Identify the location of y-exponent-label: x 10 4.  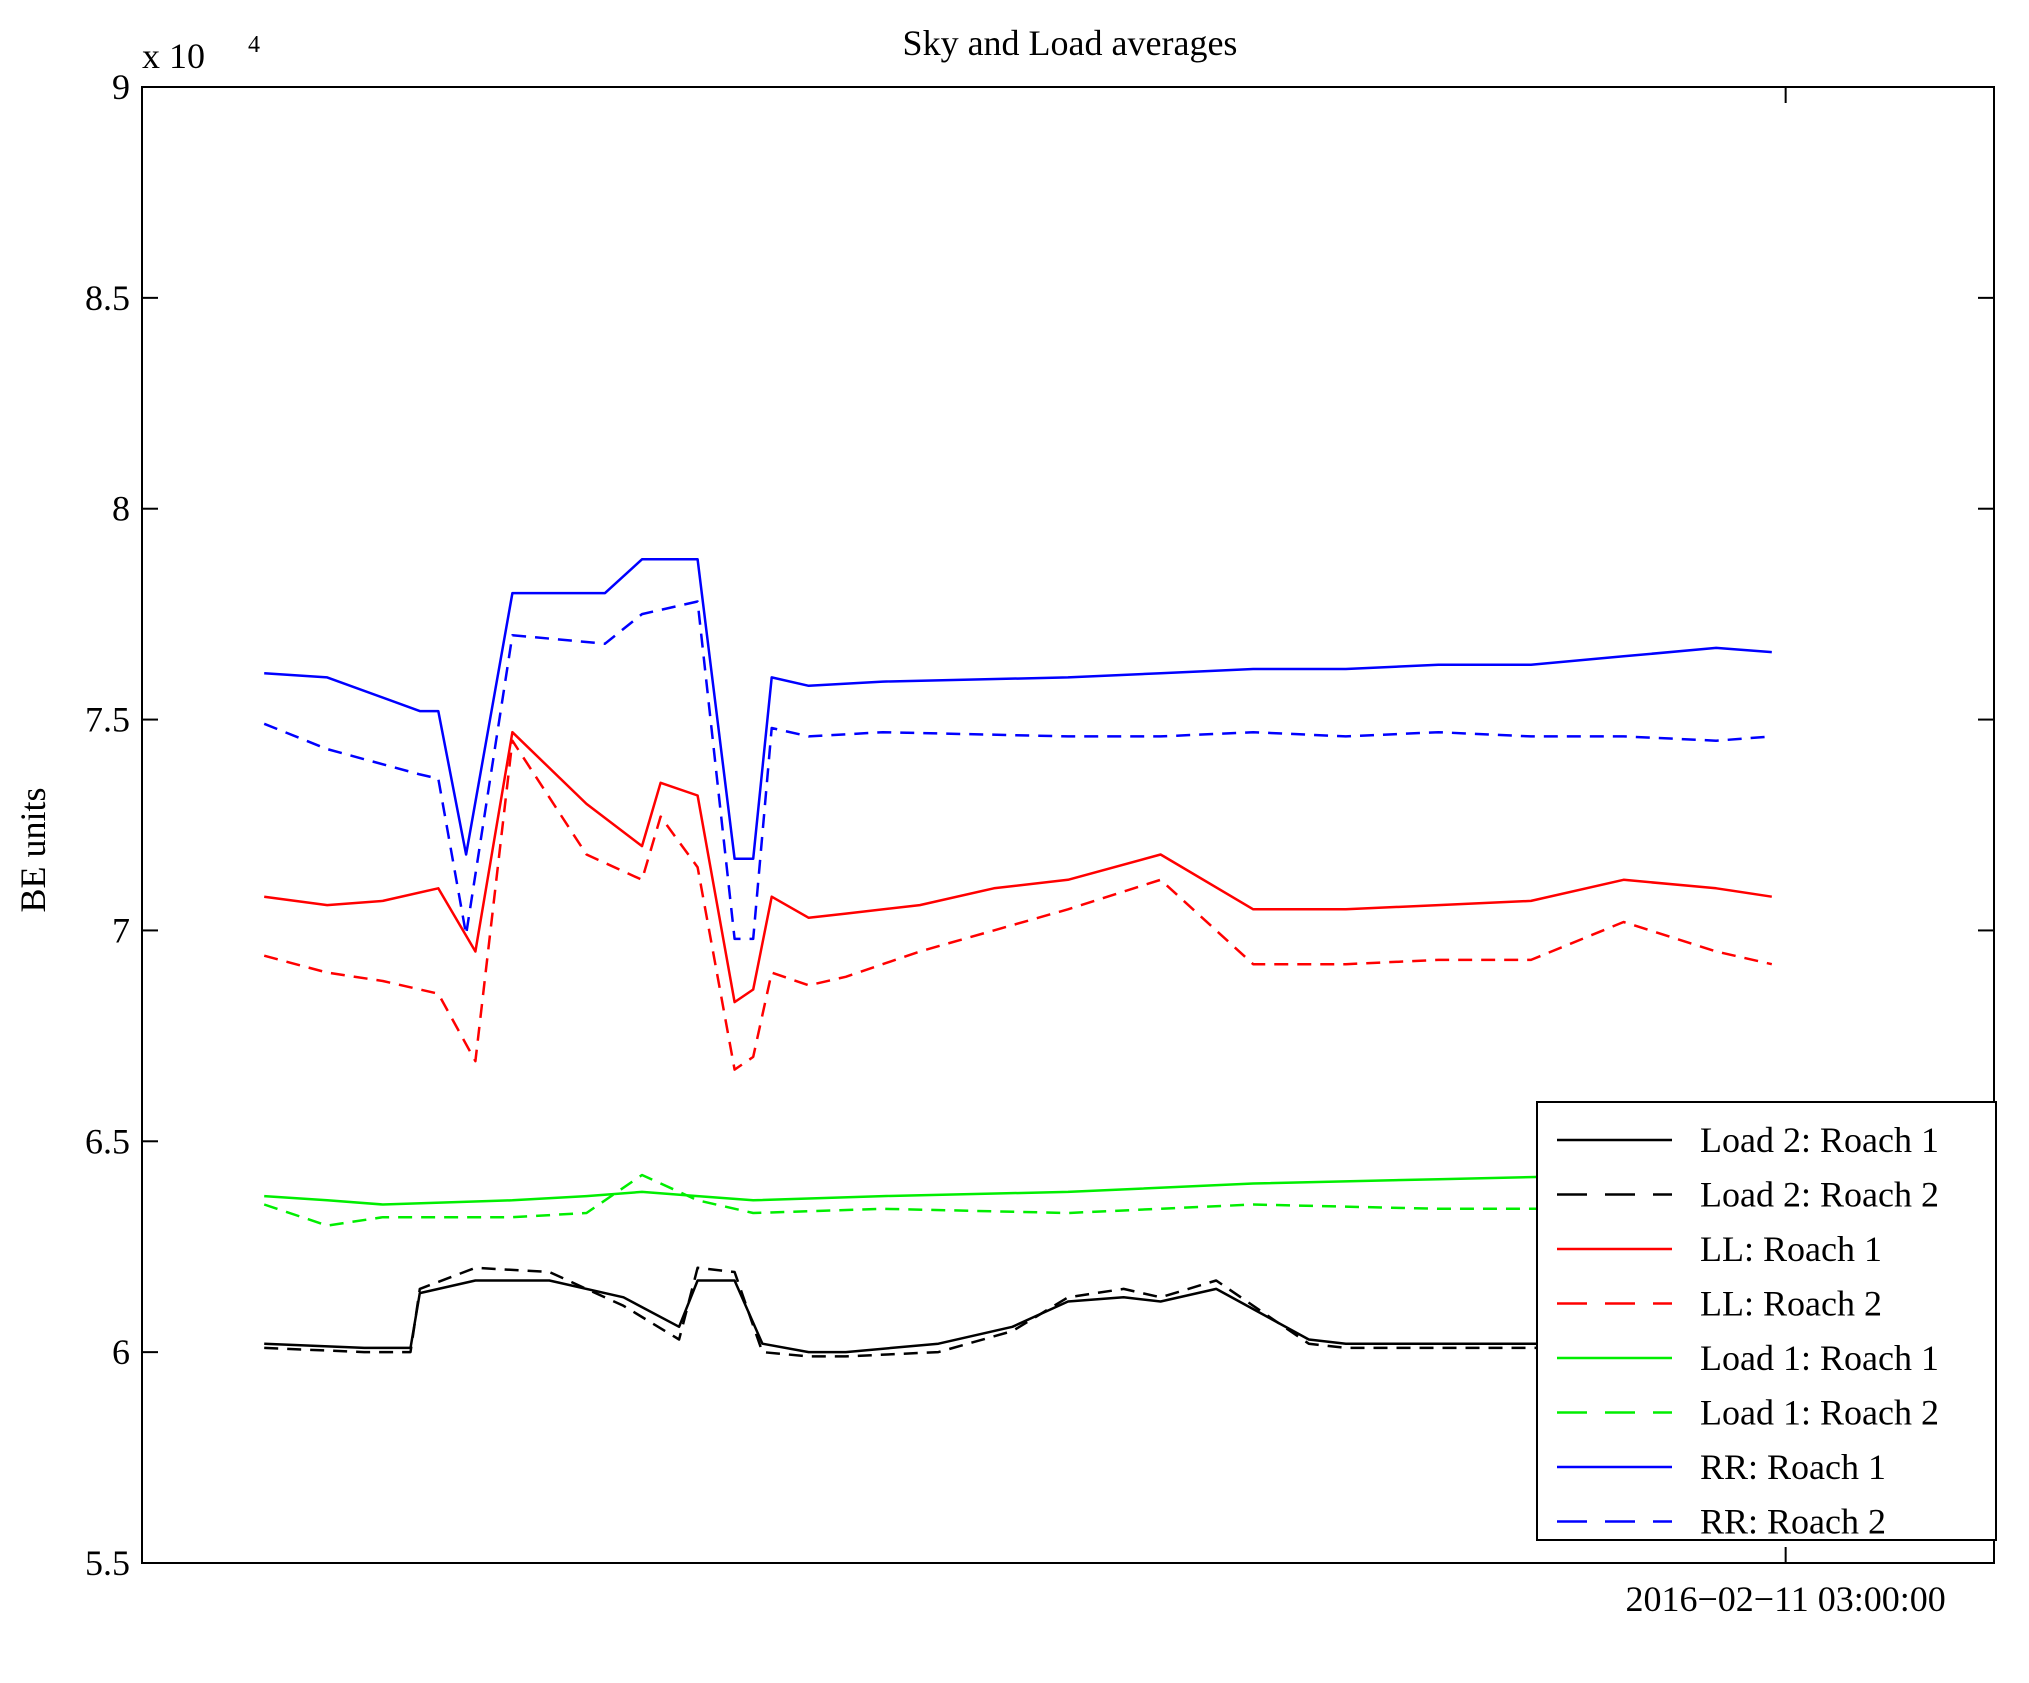
(201, 54).